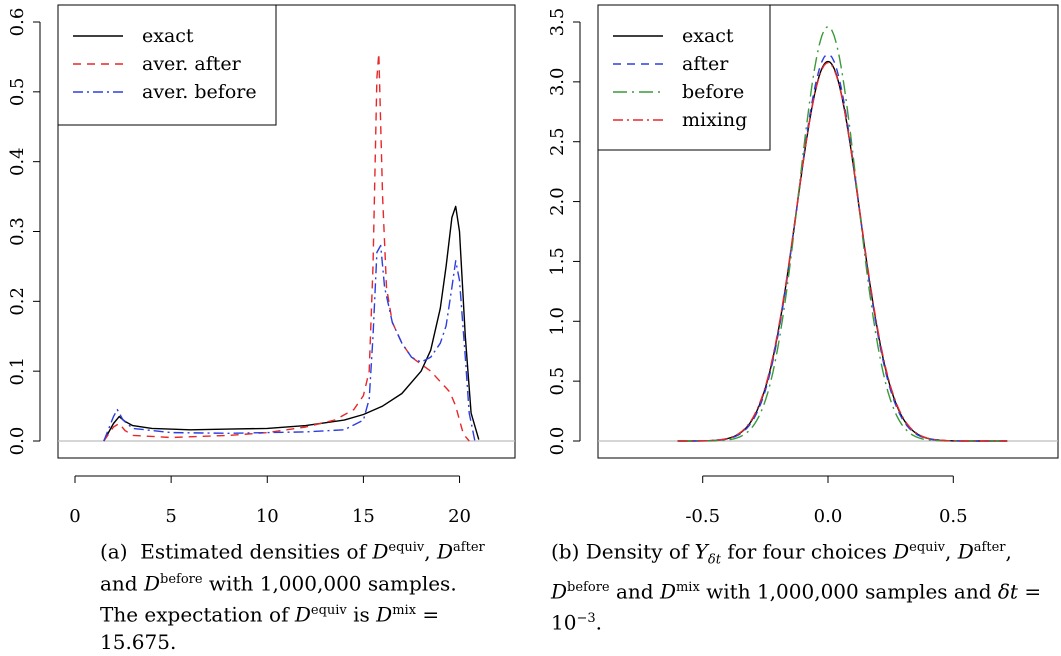 This screenshot has height=656, width=1061. What do you see at coordinates (459, 516) in the screenshot?
I see `x-tick-label: 20` at bounding box center [459, 516].